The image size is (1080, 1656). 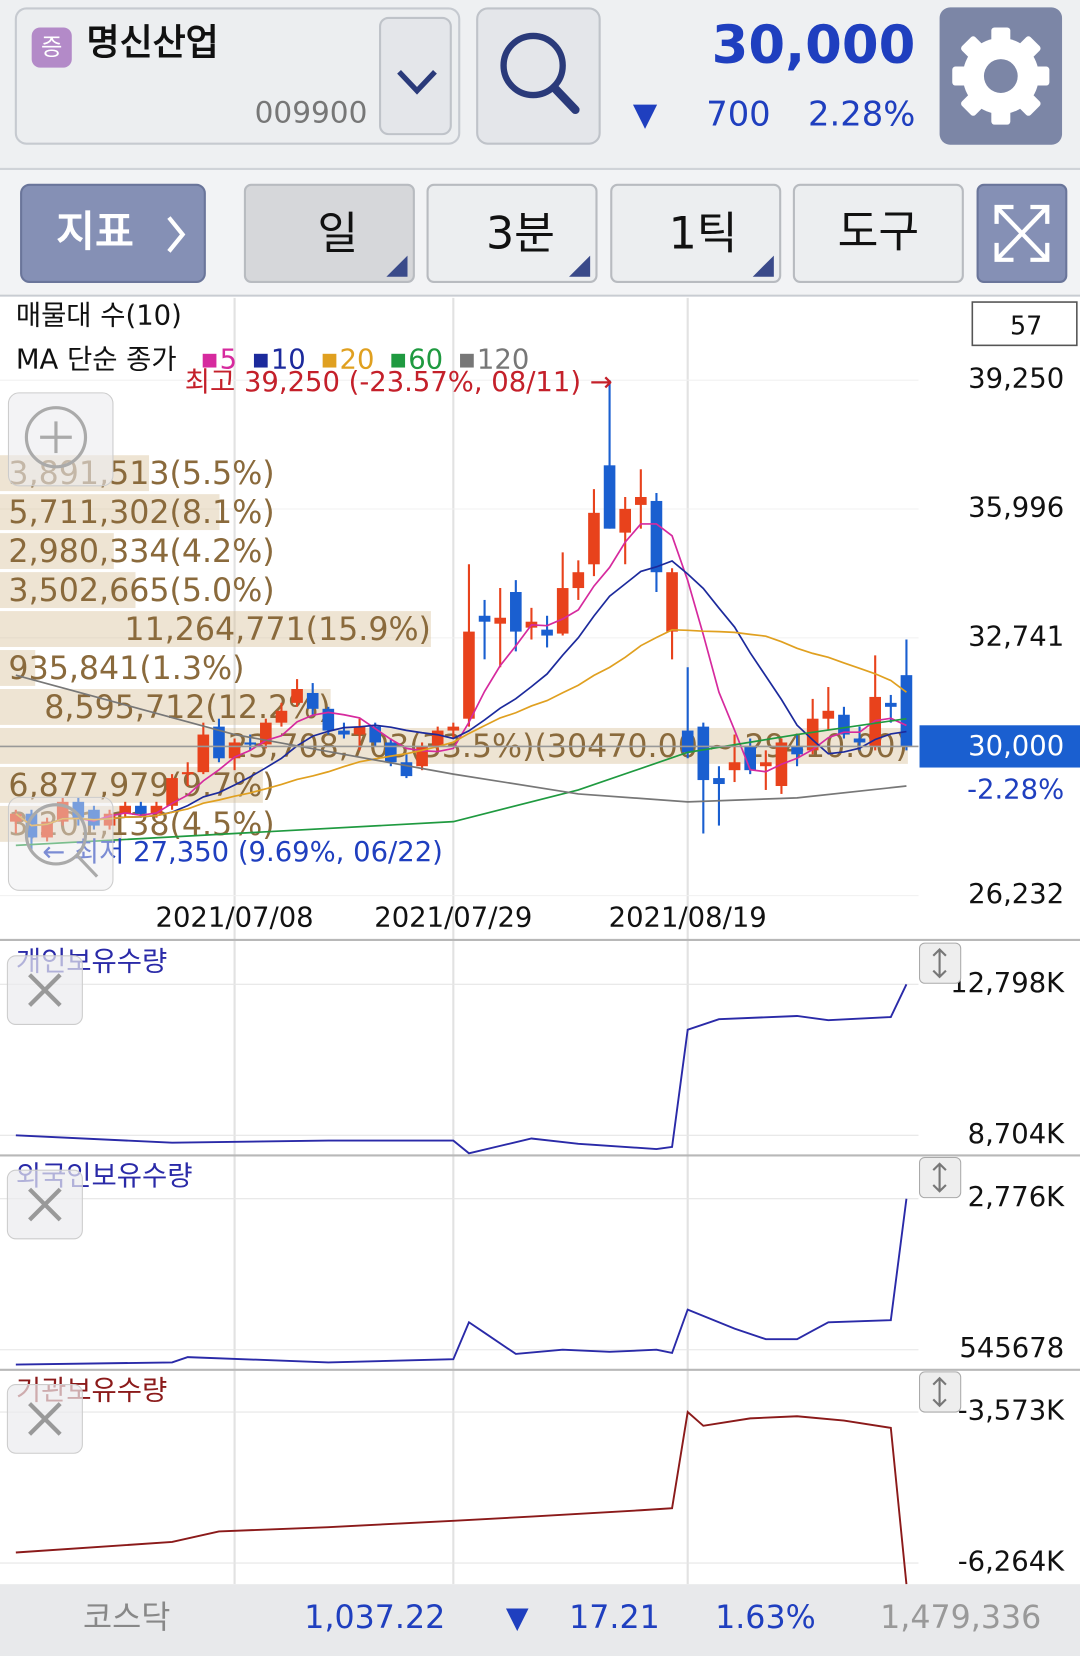 What do you see at coordinates (861, 114) in the screenshot?
I see `change-pct: 2.28%` at bounding box center [861, 114].